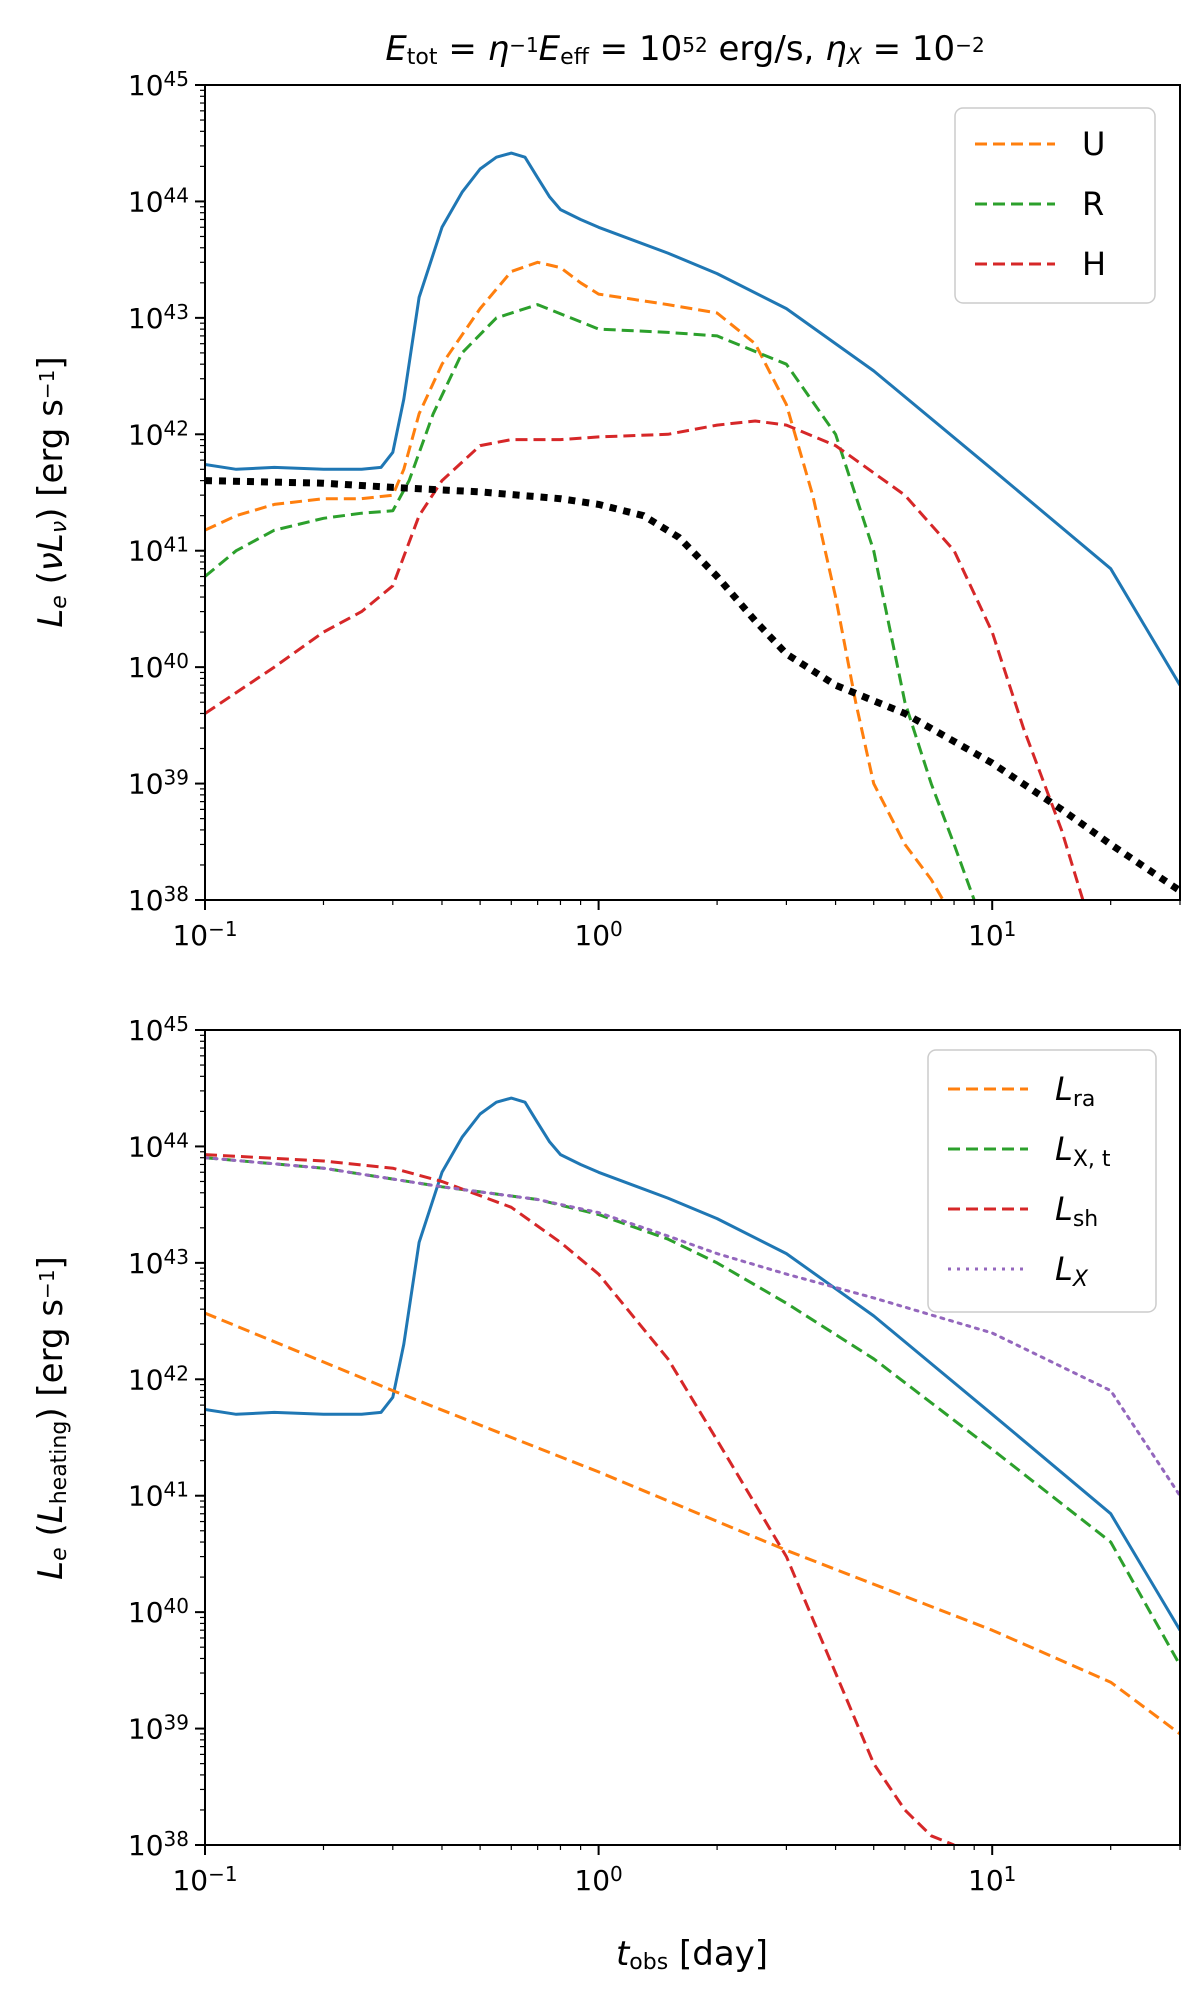  I want to click on top-y-tick-label: 1041, so click(158, 550).